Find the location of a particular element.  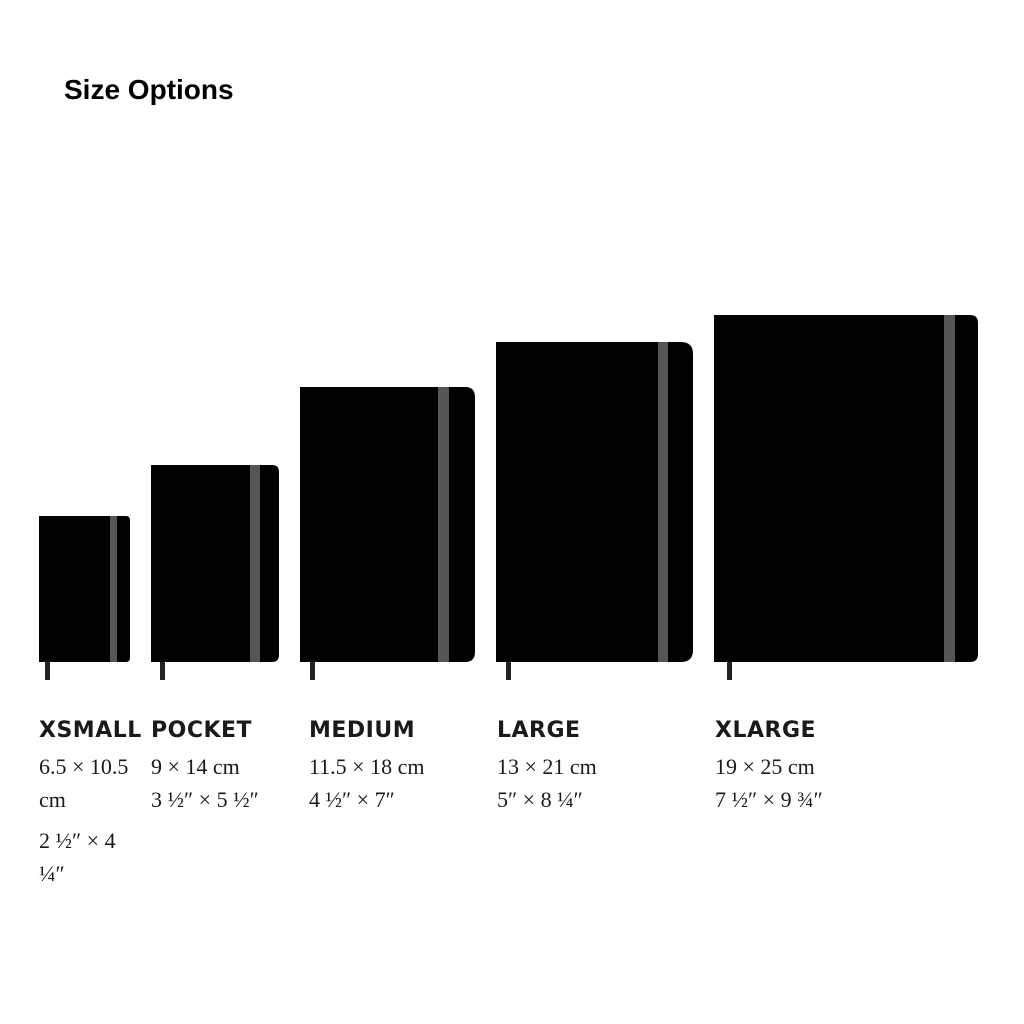

notebook-xsmall is located at coordinates (84, 598).